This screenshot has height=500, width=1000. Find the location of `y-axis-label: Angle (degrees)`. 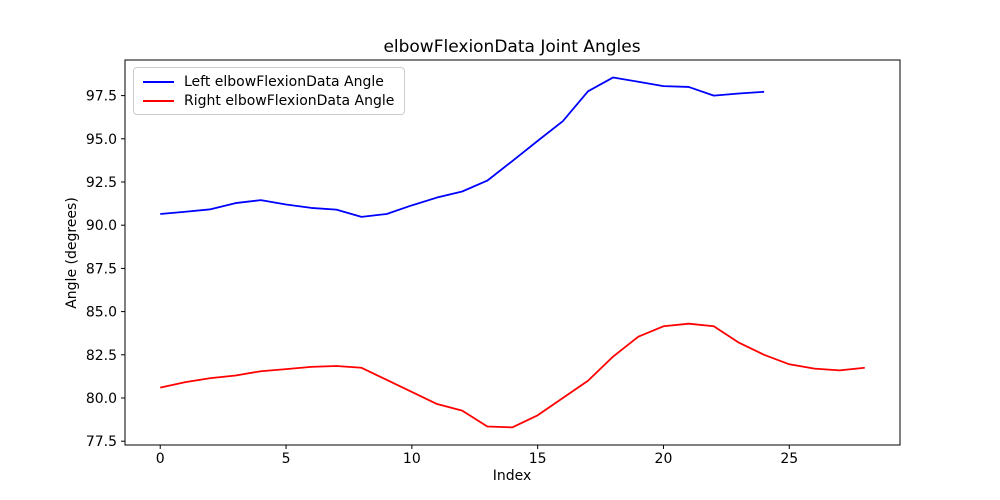

y-axis-label: Angle (degrees) is located at coordinates (72, 253).